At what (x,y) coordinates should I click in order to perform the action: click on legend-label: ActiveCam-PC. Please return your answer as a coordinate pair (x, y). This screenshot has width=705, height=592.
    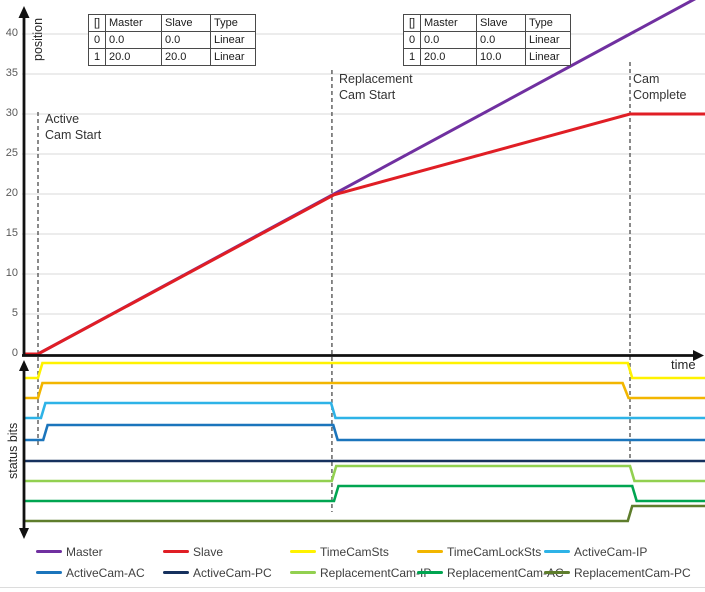
    Looking at the image, I should click on (232, 572).